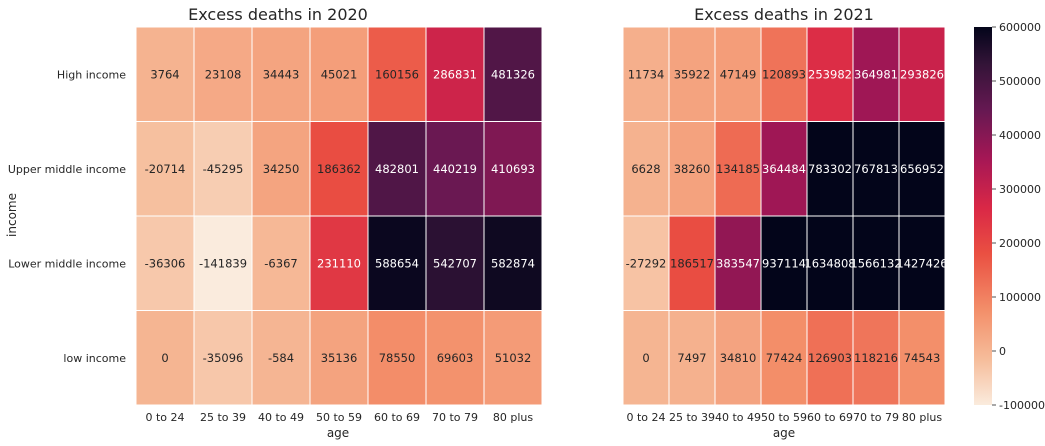  I want to click on x-tick-label: 25 to 39, so click(223, 417).